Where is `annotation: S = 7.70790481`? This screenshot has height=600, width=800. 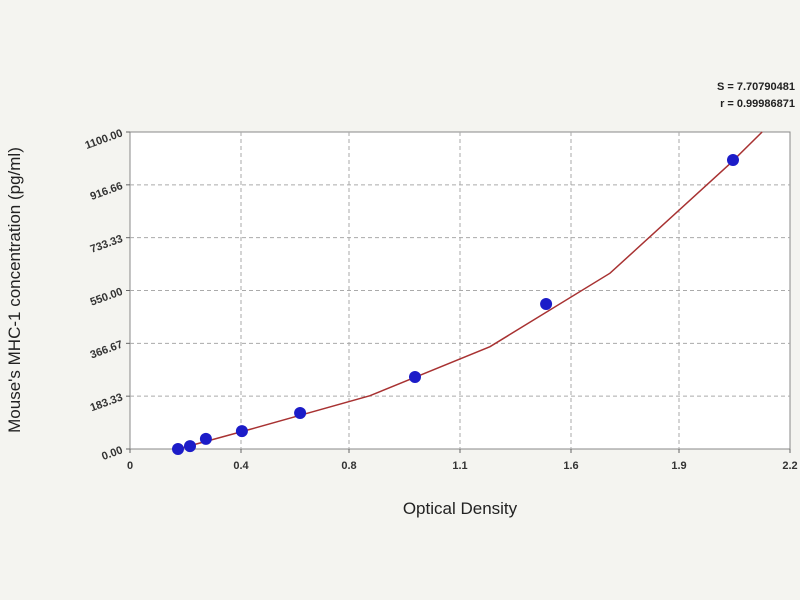 annotation: S = 7.70790481 is located at coordinates (756, 87).